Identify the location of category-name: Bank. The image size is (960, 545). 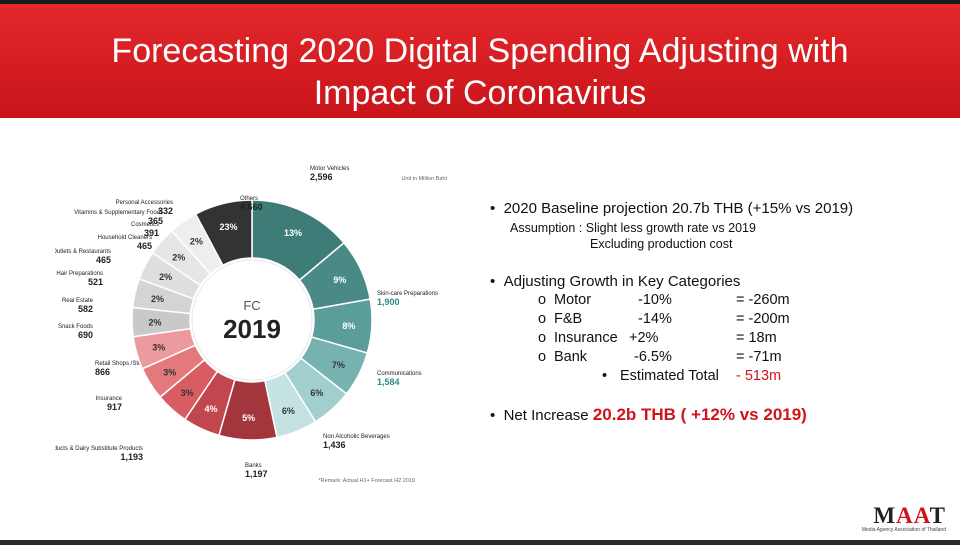
(571, 357).